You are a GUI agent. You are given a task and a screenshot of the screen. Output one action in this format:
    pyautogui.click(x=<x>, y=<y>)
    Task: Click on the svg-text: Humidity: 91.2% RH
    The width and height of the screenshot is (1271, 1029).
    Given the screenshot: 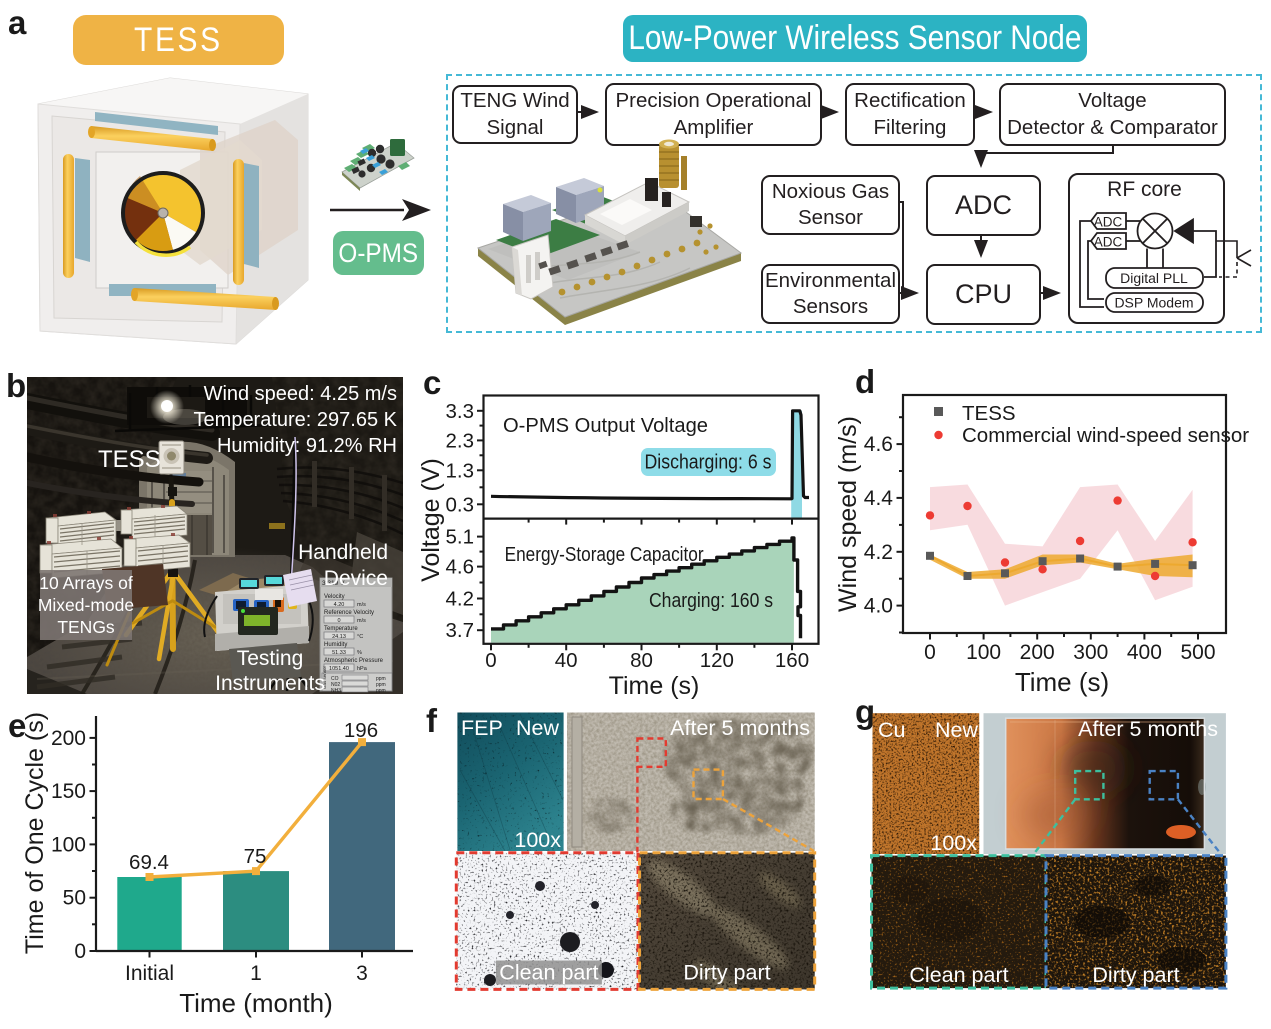 What is the action you would take?
    pyautogui.click(x=307, y=446)
    